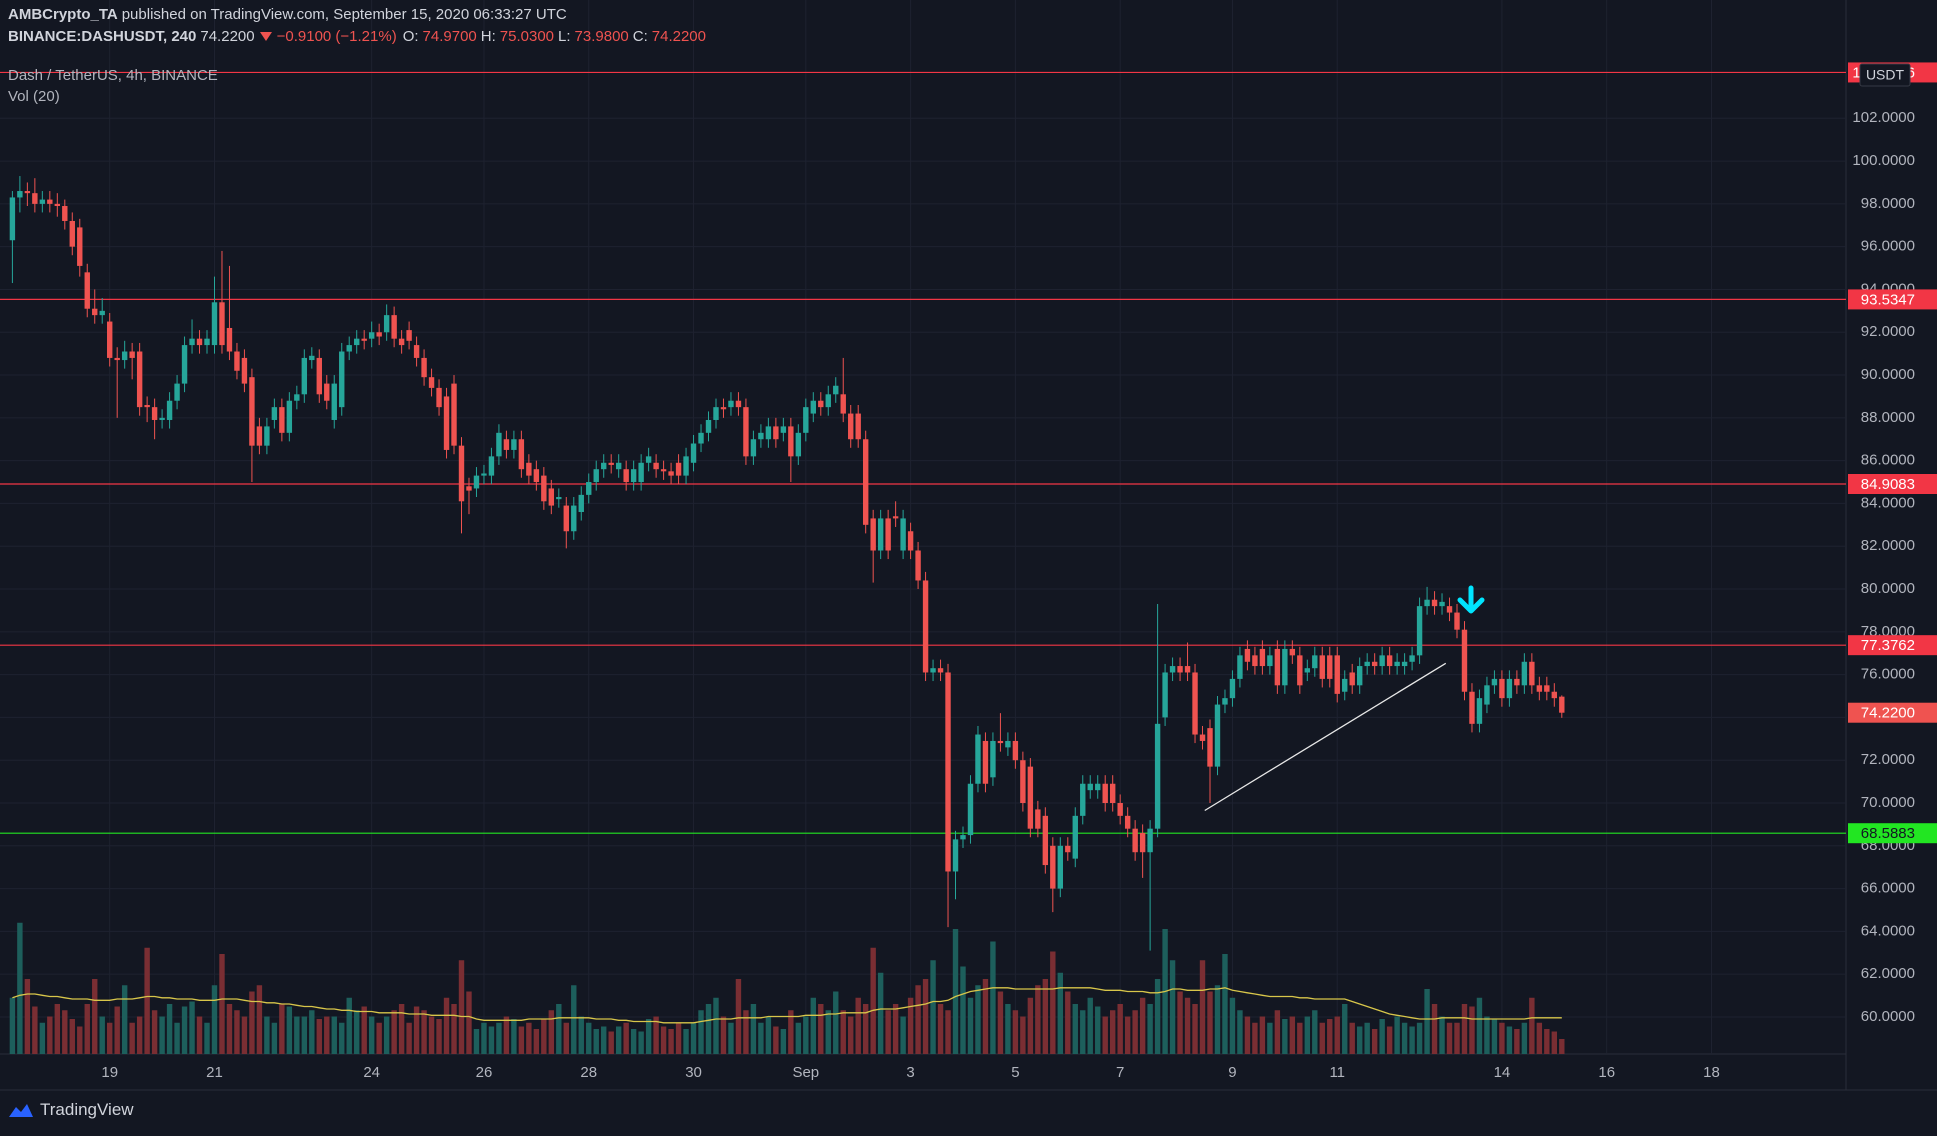 The height and width of the screenshot is (1136, 1937). I want to click on open: 74.9700, so click(449, 36).